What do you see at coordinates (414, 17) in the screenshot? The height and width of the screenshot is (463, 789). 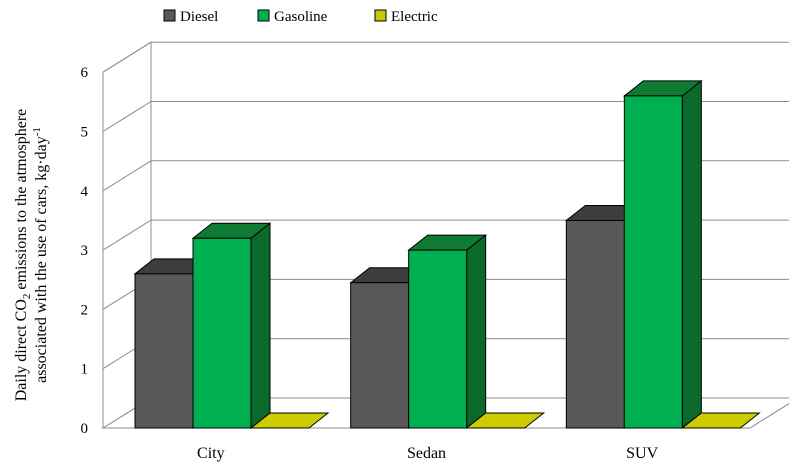 I see `legend-label-electric: Electric` at bounding box center [414, 17].